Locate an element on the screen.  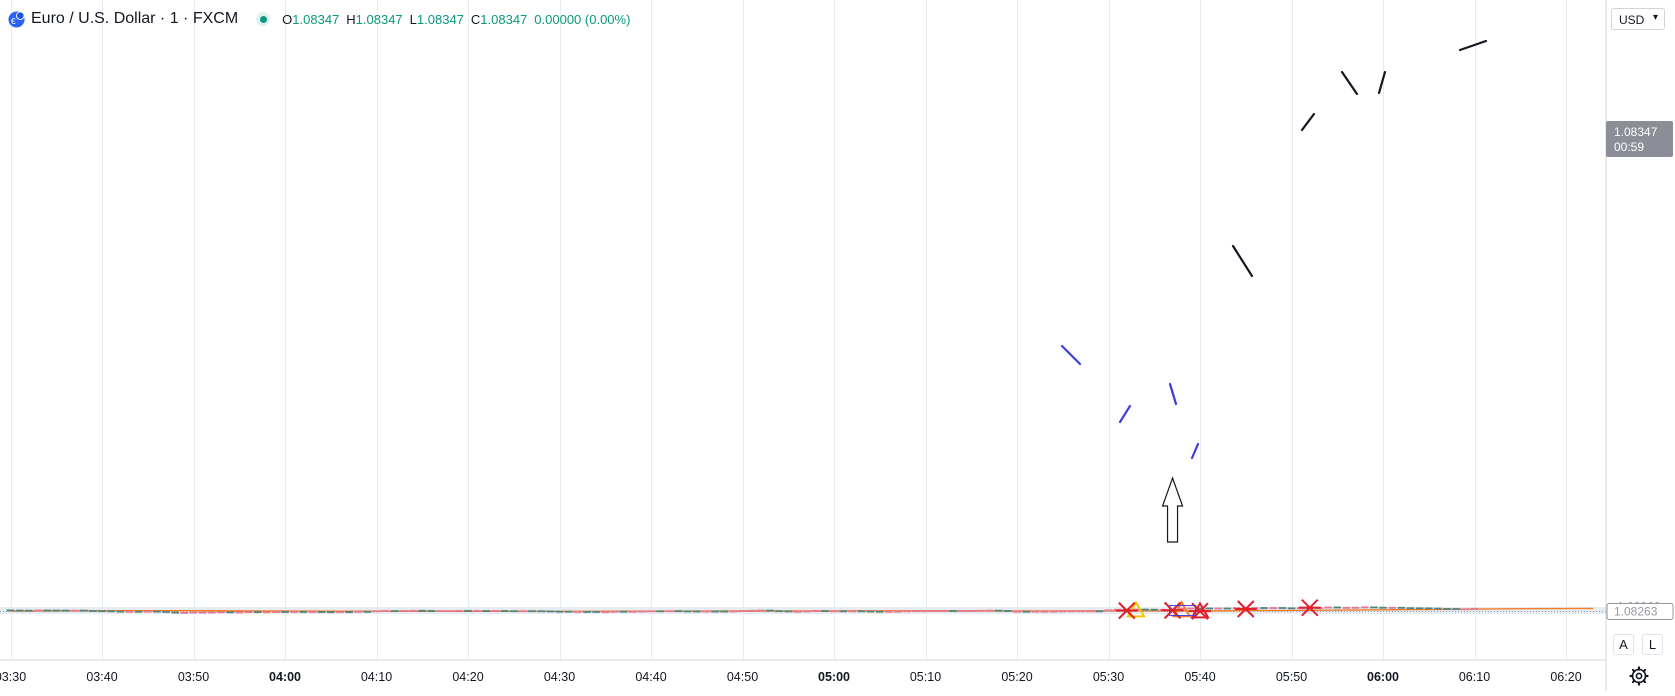
log-scale-button: L is located at coordinates (1652, 644).